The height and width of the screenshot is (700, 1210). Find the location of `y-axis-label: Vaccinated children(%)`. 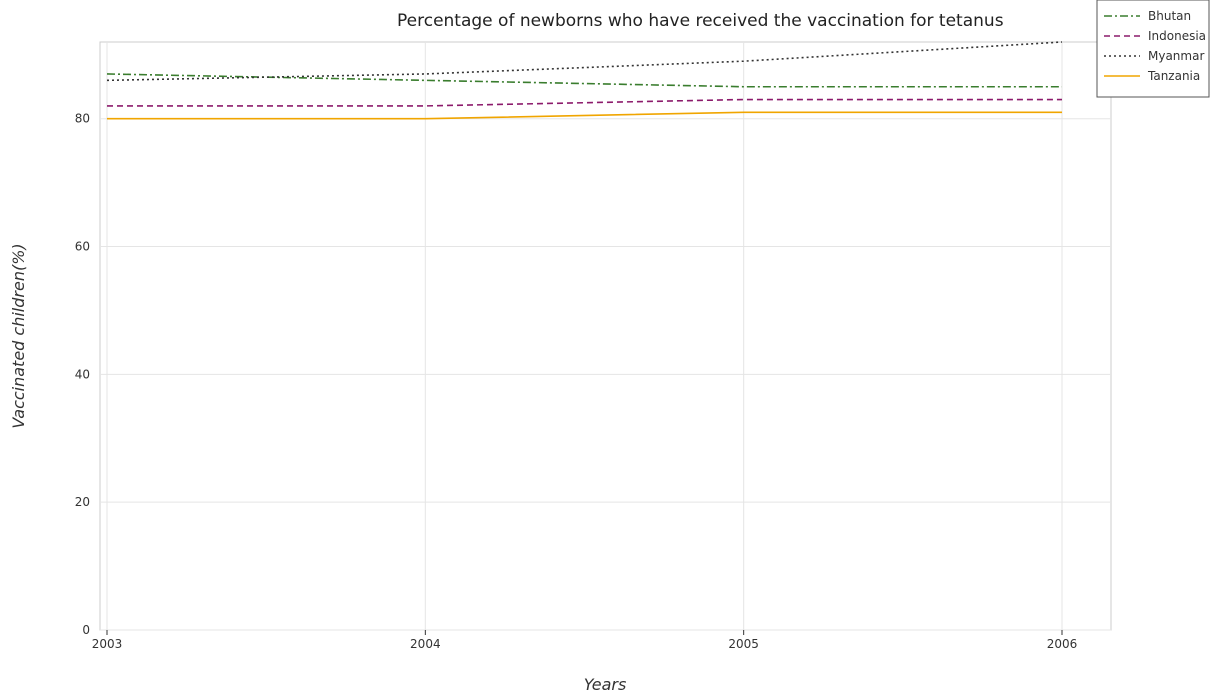

y-axis-label: Vaccinated children(%) is located at coordinates (18, 335).